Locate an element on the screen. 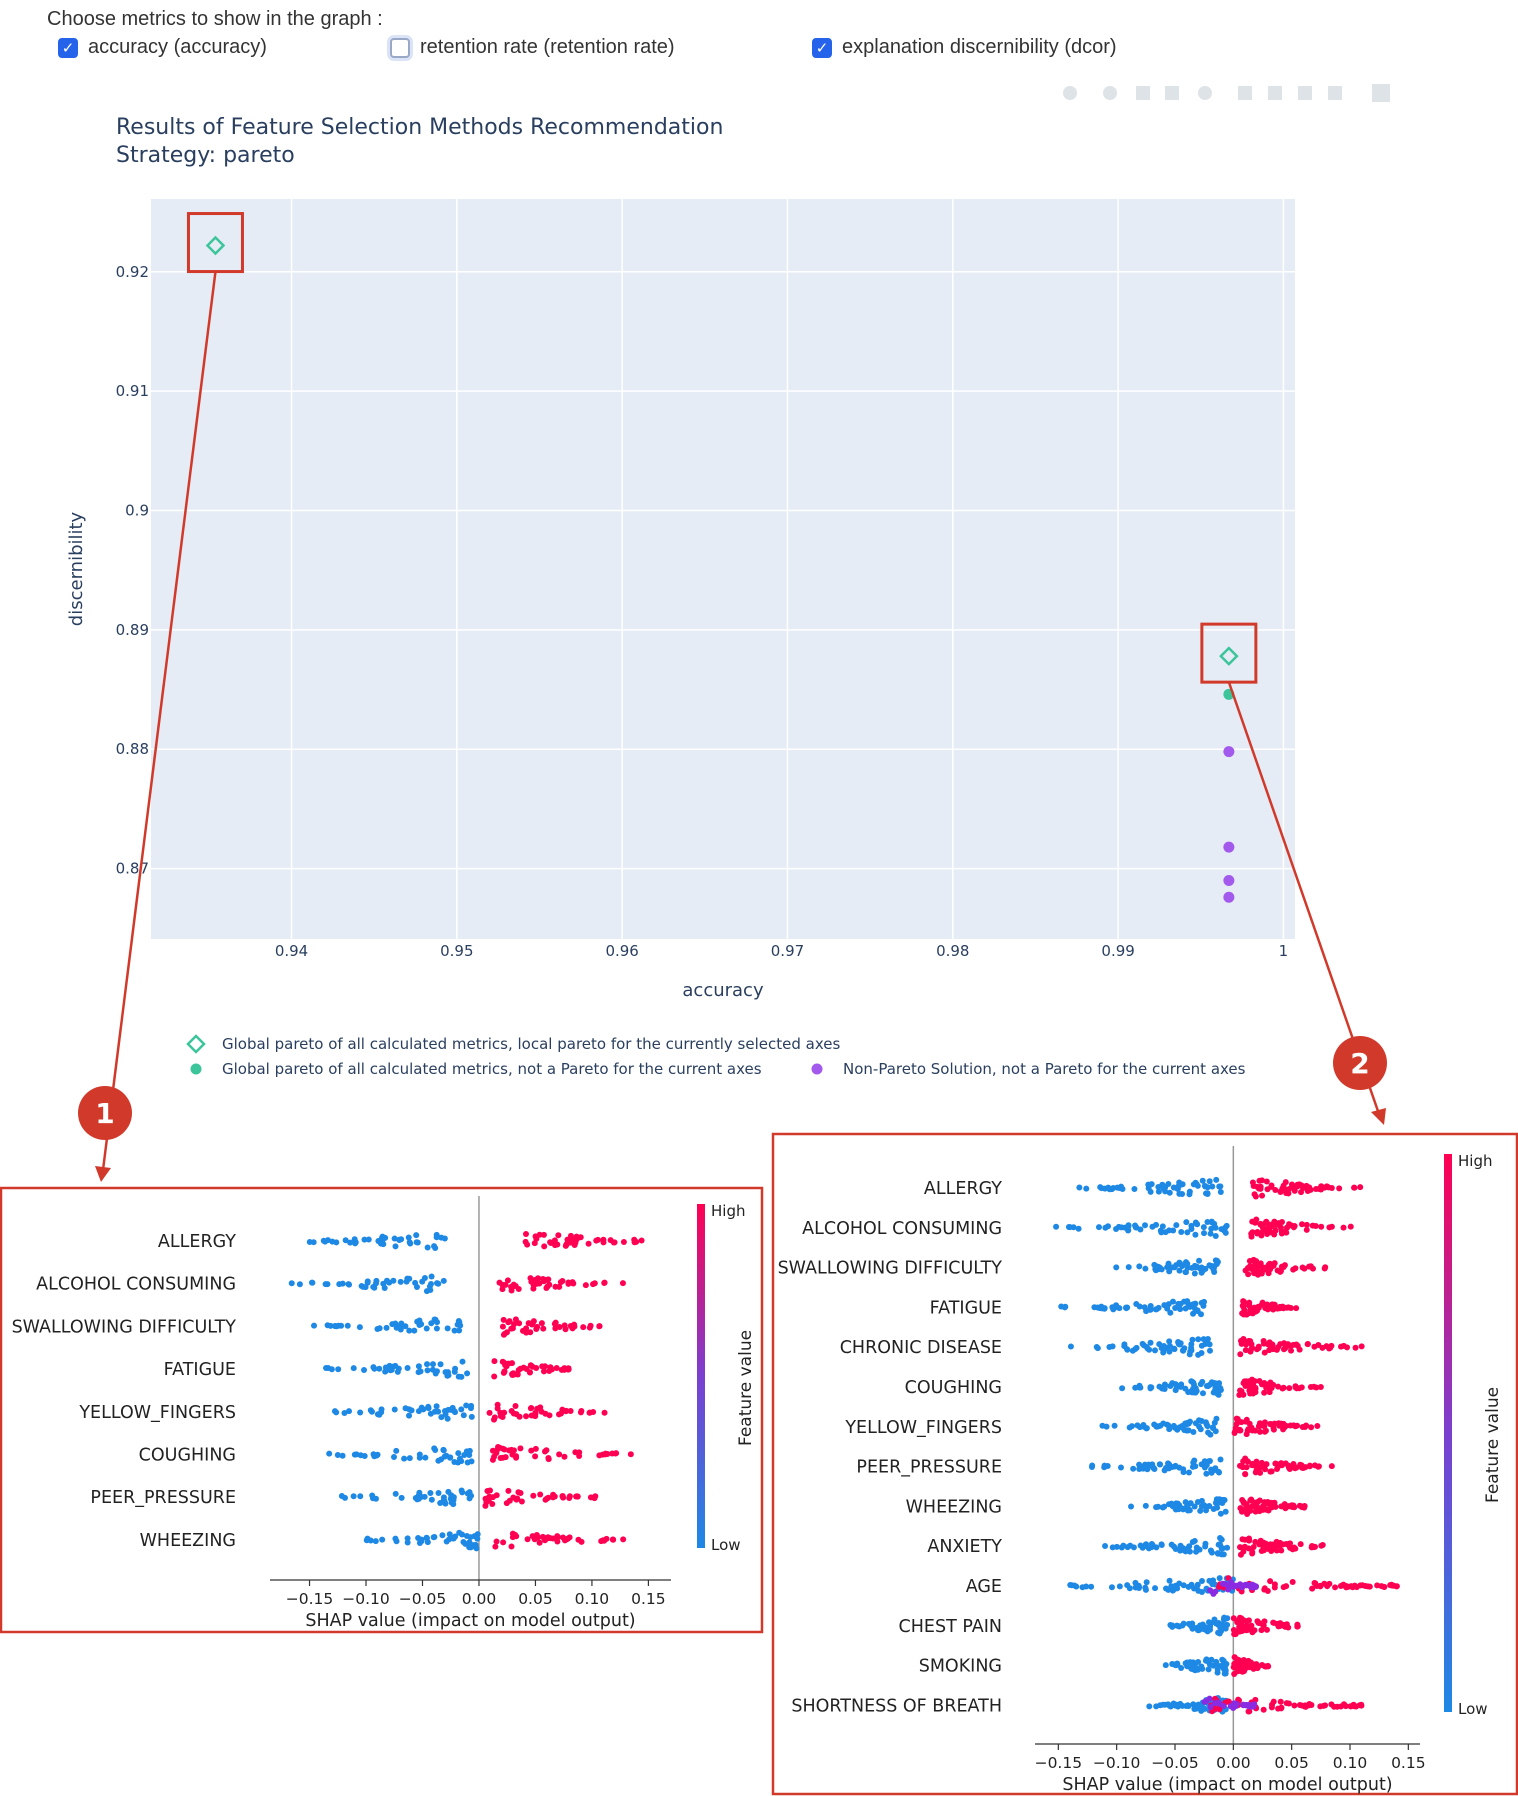 This screenshot has height=1796, width=1518. metric-checkbox-discernibility: ✓ explanation discernibility (dcor) is located at coordinates (964, 47).